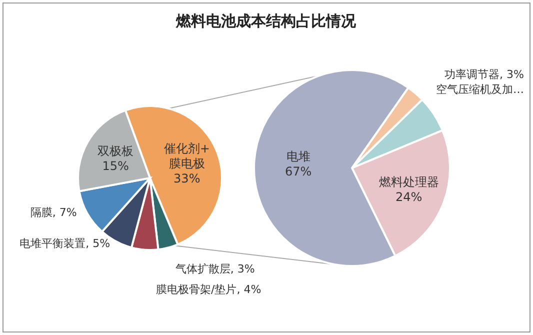 This screenshot has width=533, height=335. What do you see at coordinates (115, 165) in the screenshot?
I see `data-label: 15%` at bounding box center [115, 165].